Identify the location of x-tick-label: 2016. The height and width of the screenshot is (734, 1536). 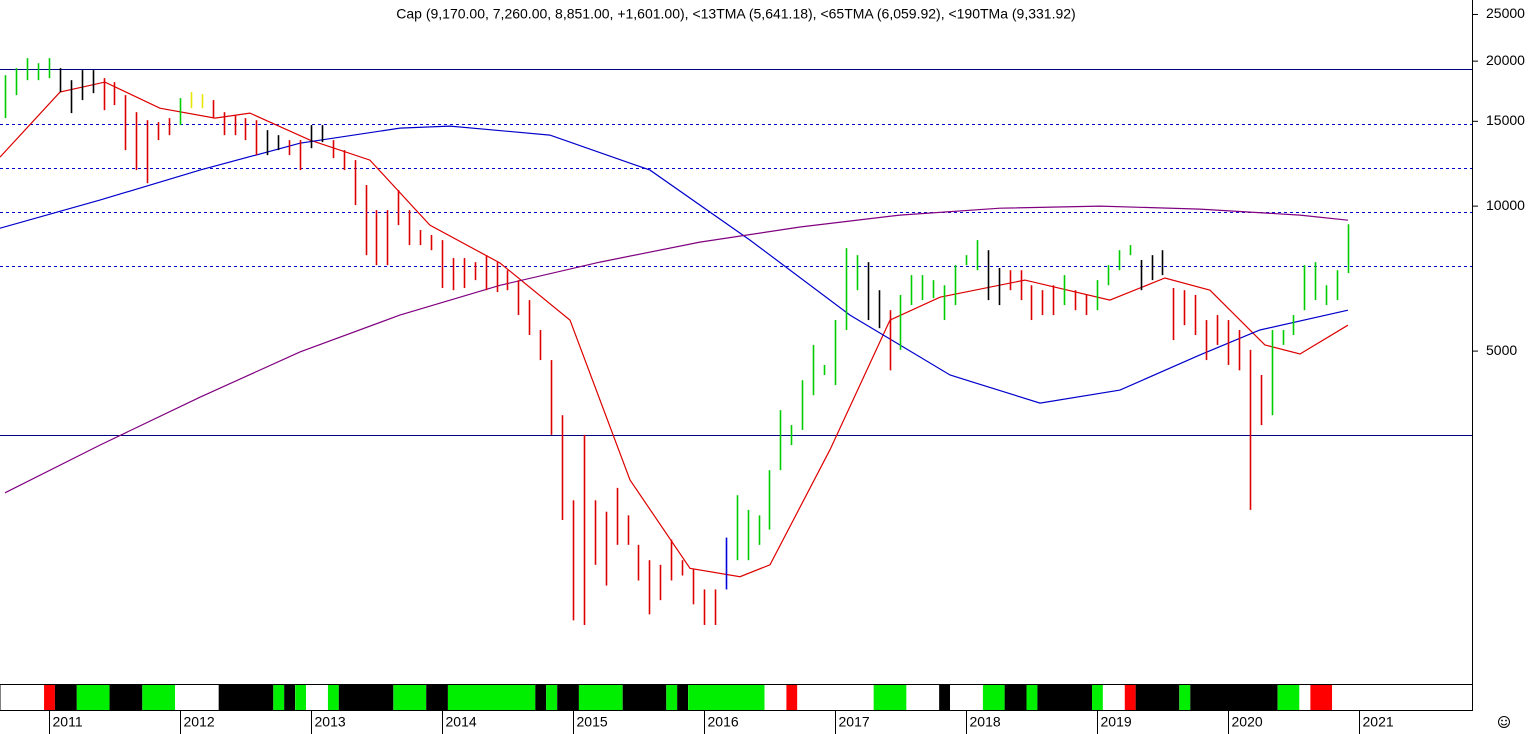
(723, 722).